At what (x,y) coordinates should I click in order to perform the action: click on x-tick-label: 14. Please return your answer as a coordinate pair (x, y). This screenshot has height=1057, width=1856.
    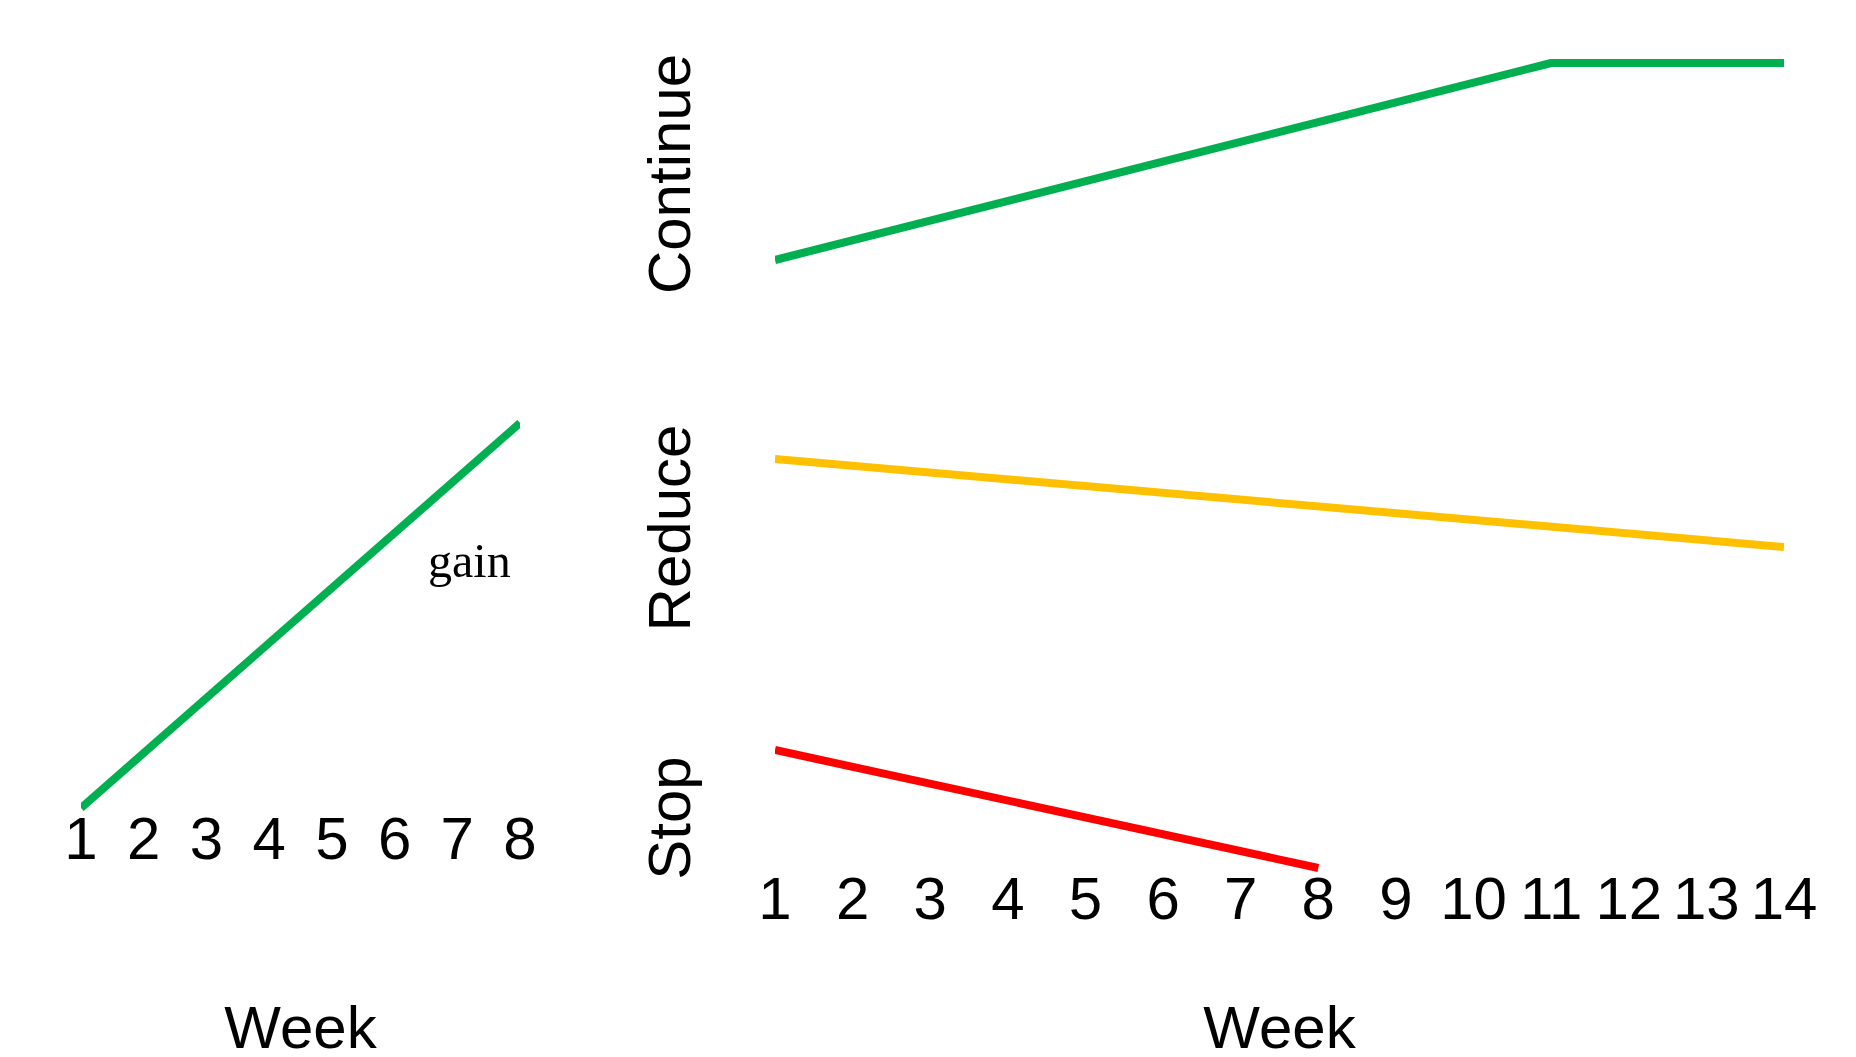
    Looking at the image, I should click on (1784, 898).